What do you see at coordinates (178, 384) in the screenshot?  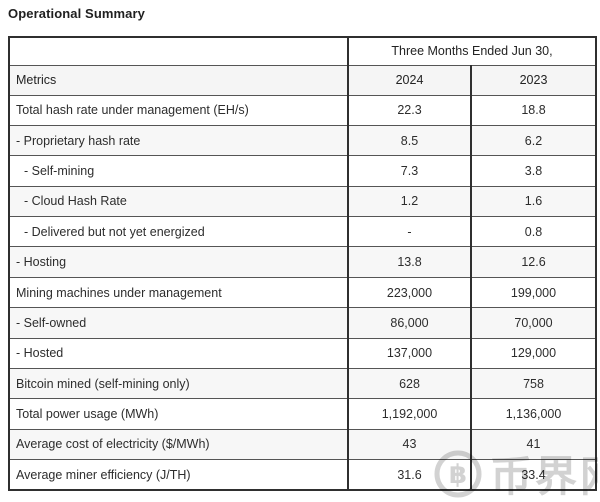 I see `metric-label: Bitcoin mined (self-mining only)` at bounding box center [178, 384].